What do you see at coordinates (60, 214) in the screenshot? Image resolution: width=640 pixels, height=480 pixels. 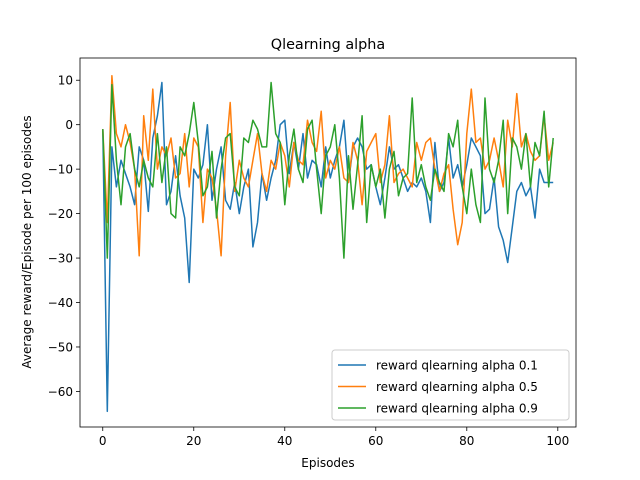 I see `y-tick-label: −20` at bounding box center [60, 214].